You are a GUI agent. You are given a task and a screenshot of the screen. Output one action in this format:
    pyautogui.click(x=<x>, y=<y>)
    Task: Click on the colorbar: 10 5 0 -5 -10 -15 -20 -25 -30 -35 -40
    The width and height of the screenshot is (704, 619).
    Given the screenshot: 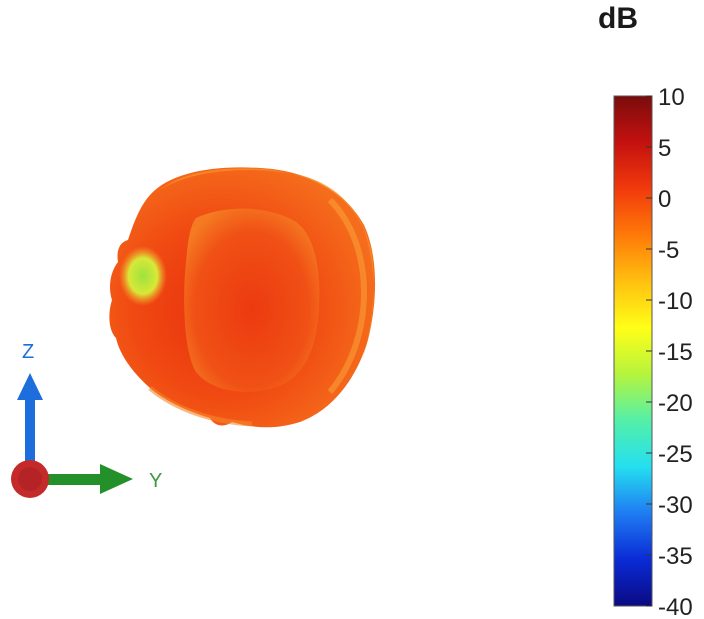 What is the action you would take?
    pyautogui.click(x=653, y=351)
    